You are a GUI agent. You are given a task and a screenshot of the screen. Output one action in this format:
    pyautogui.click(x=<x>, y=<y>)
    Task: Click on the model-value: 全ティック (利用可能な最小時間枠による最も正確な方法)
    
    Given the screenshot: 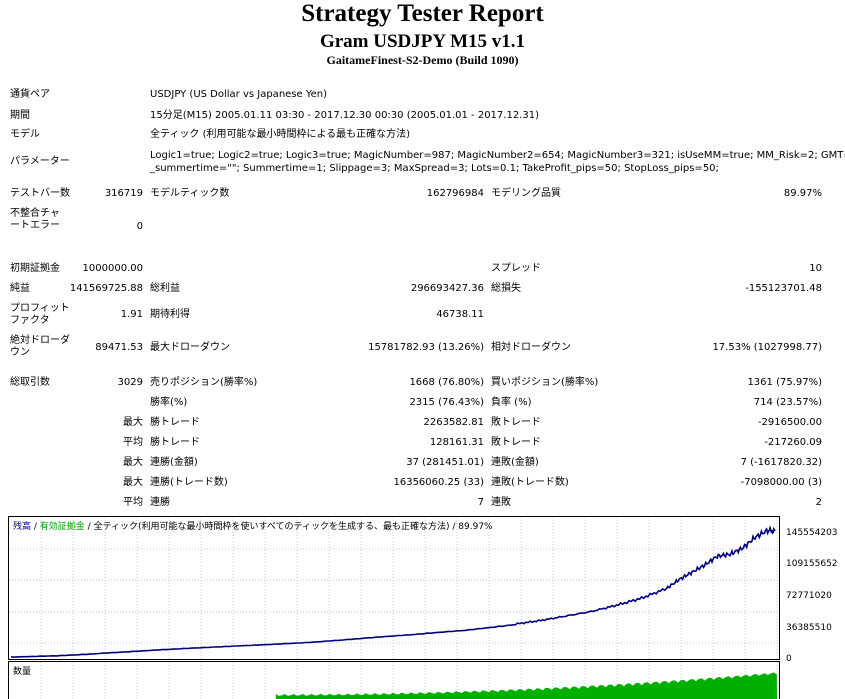 What is the action you would take?
    pyautogui.click(x=280, y=134)
    